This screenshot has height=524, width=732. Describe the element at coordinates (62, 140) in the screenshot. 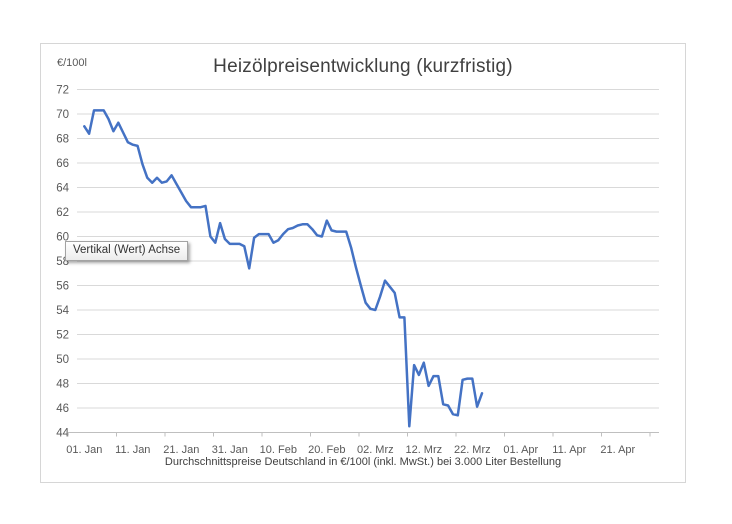

I see `y-tick-label: 68` at that location.